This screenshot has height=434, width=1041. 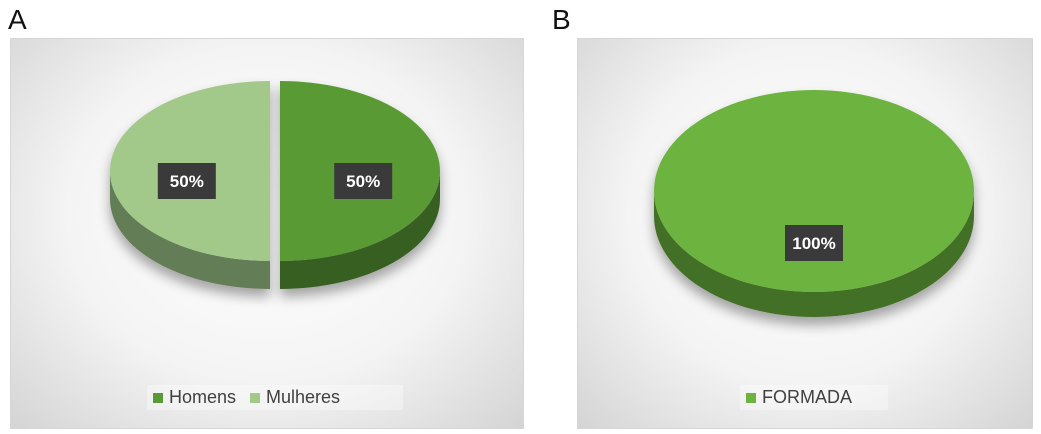 What do you see at coordinates (255, 397) in the screenshot?
I see `legend-swatch-mulheres` at bounding box center [255, 397].